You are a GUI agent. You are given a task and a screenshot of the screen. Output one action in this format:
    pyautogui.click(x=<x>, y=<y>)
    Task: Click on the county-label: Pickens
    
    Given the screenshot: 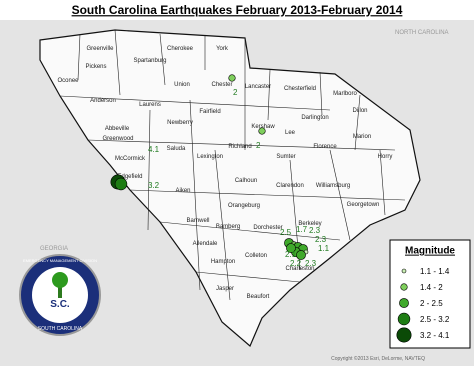 What is the action you would take?
    pyautogui.click(x=95, y=67)
    